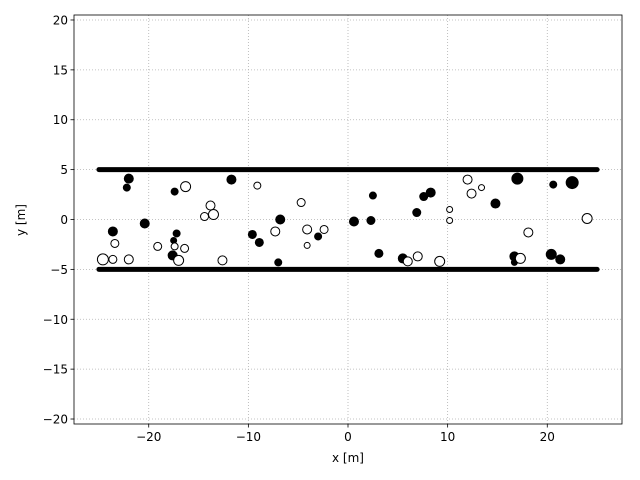 The image size is (640, 480). What do you see at coordinates (21, 220) in the screenshot?
I see `y-axis-label: y [m]` at bounding box center [21, 220].